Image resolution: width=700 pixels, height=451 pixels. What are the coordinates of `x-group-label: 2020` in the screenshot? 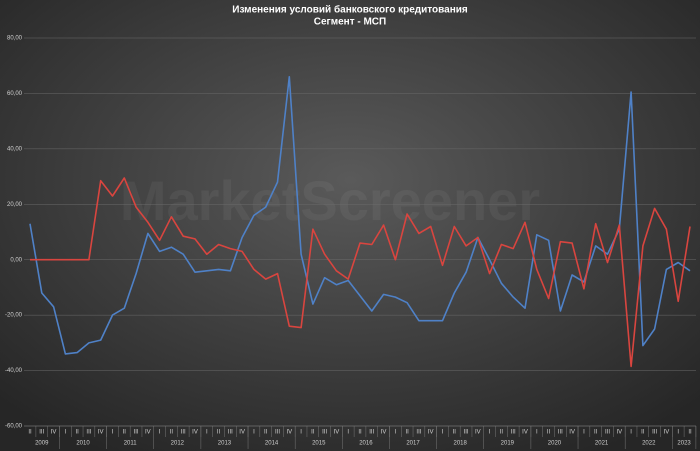 It's located at (555, 444).